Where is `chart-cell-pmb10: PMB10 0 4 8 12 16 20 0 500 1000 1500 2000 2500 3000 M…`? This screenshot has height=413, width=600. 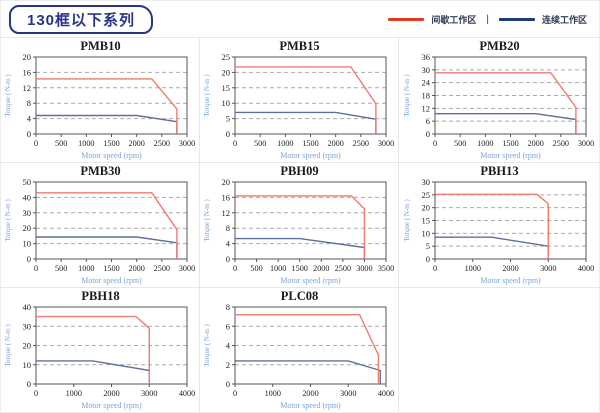
chart-cell-pmb10: PMB10 0 4 8 12 16 20 0 500 1000 1500 2000 2500 3000 M… is located at coordinates (100, 100).